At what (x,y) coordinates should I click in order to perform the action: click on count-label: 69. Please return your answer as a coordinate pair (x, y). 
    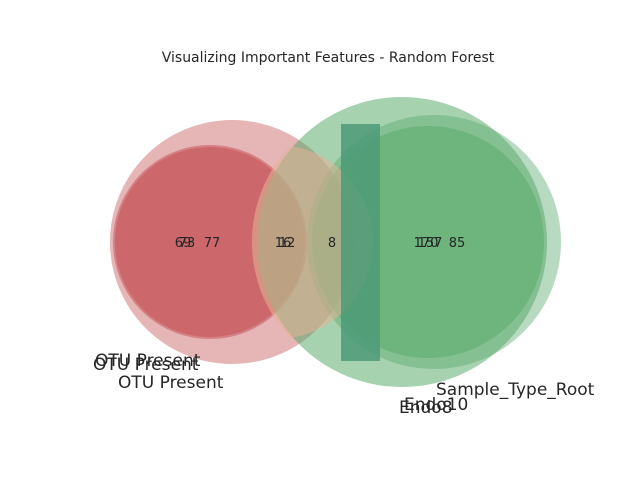
    Looking at the image, I should click on (183, 243).